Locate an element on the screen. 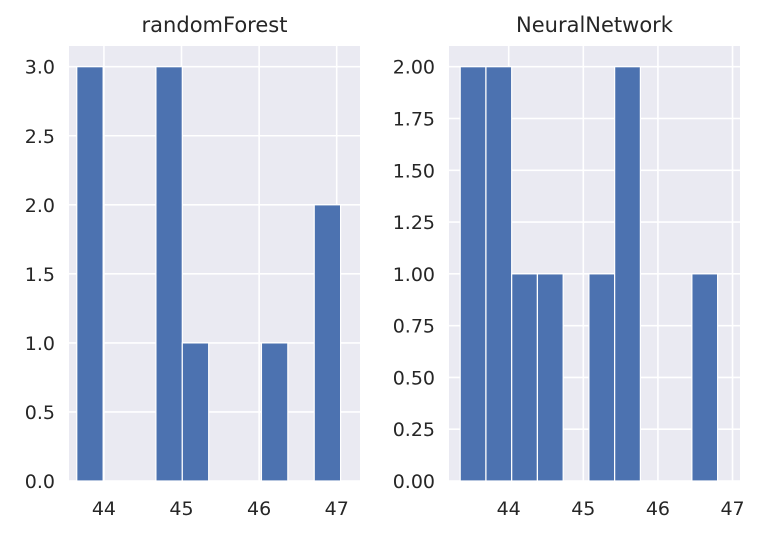 The width and height of the screenshot is (761, 533). randomforest-y-tick-label: 1.5 is located at coordinates (40, 275).